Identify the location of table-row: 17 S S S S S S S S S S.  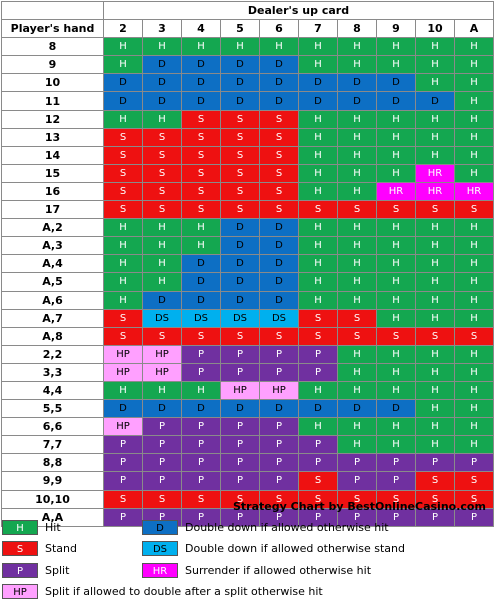
(247, 210).